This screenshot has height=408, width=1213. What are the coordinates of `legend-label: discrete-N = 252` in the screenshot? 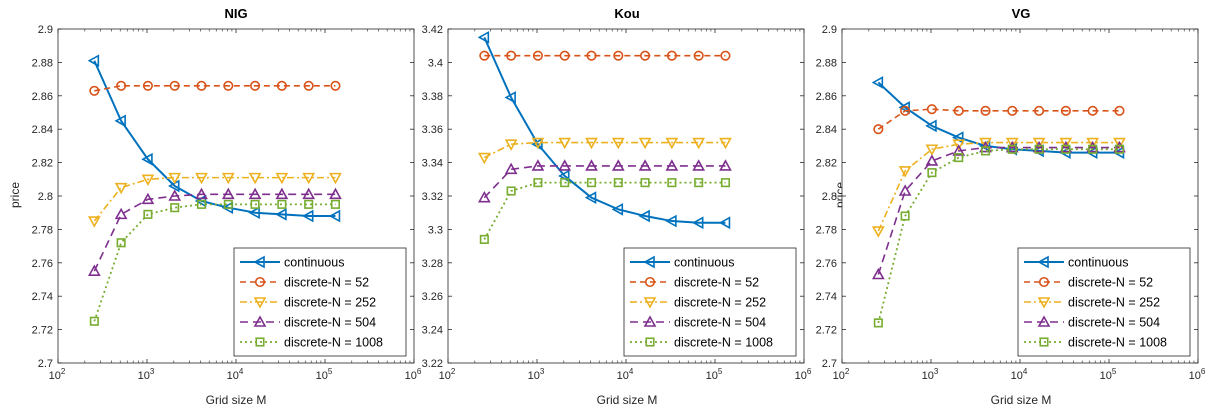 It's located at (1114, 303).